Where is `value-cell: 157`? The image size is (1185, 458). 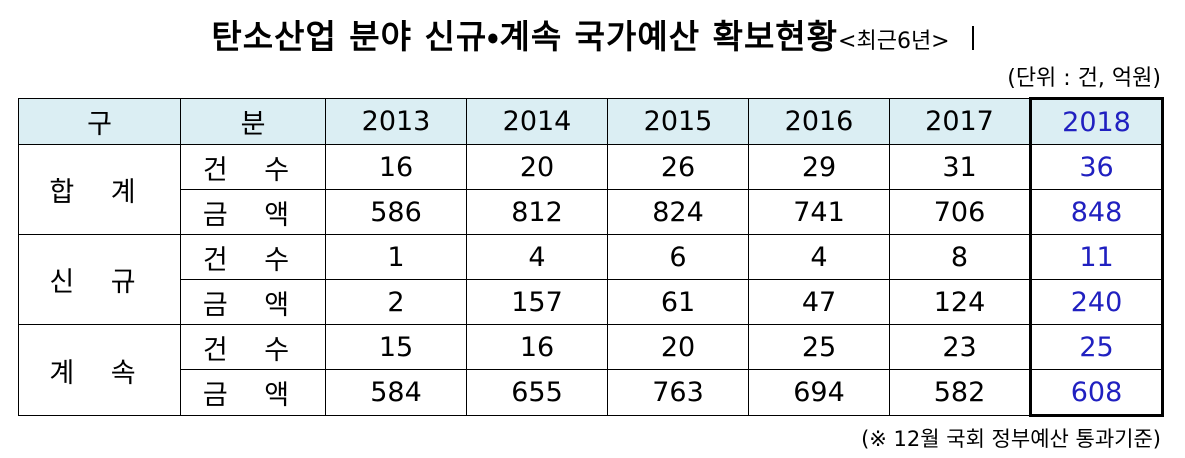
value-cell: 157 is located at coordinates (537, 302).